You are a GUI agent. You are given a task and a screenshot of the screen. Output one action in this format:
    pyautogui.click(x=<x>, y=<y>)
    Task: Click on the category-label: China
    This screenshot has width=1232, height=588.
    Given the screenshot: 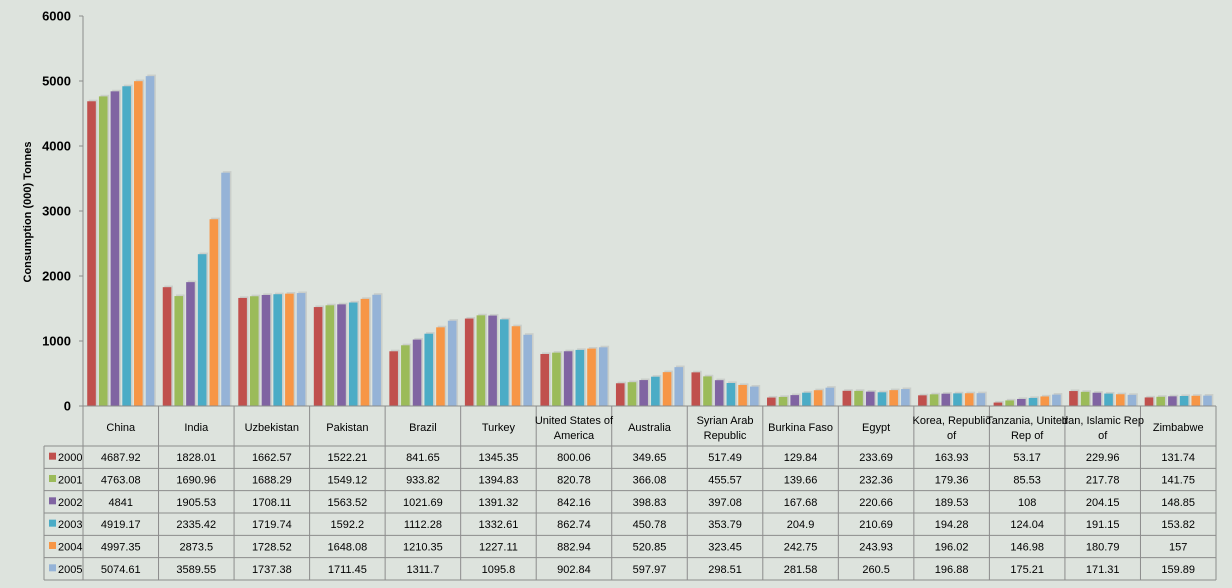 What is the action you would take?
    pyautogui.click(x=121, y=428)
    